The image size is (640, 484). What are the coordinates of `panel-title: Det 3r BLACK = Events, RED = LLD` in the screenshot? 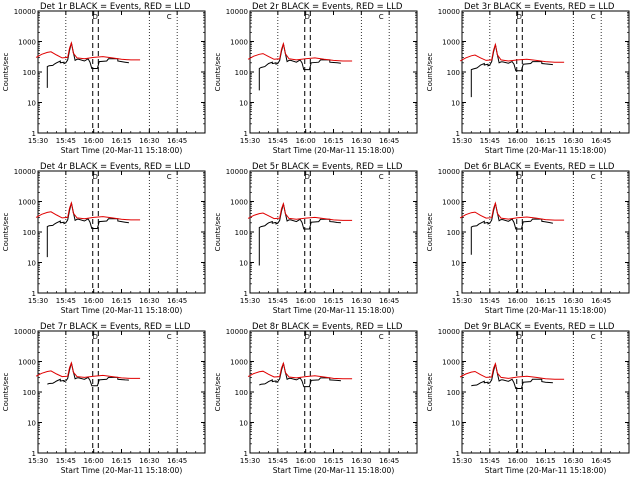 It's located at (539, 7).